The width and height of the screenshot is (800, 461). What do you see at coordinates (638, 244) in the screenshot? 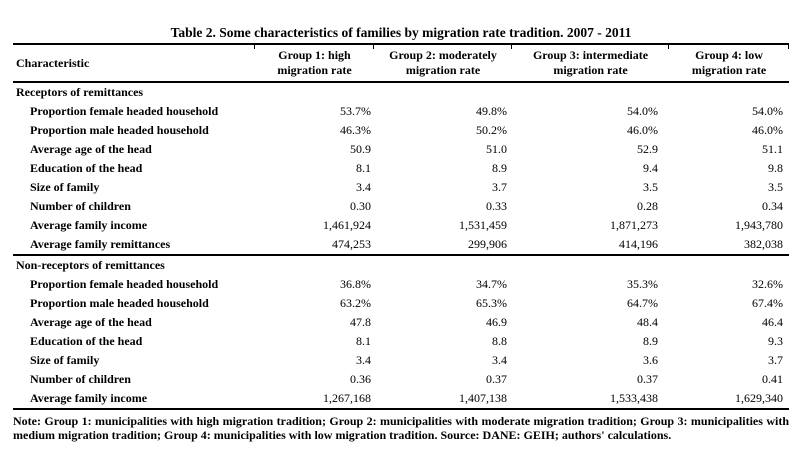
I see `cell-value: 414,196` at bounding box center [638, 244].